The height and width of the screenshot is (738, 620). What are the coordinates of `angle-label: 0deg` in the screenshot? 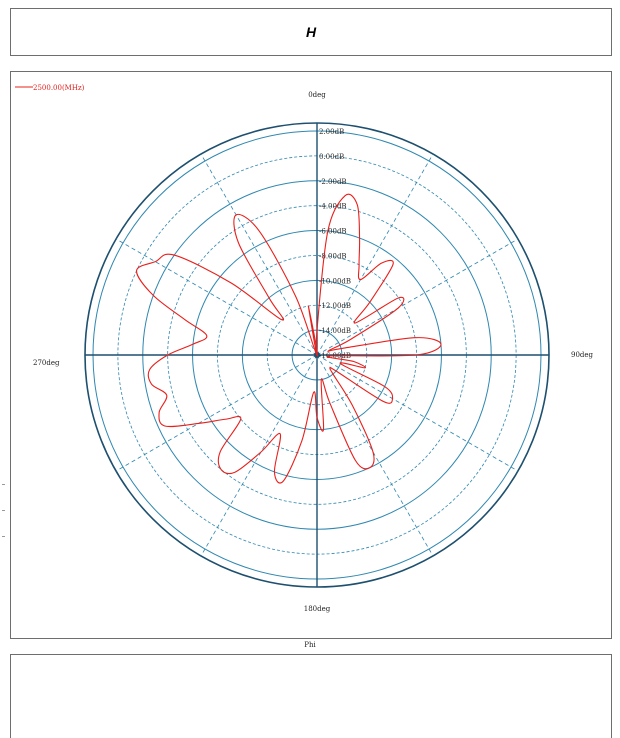 It's located at (317, 95).